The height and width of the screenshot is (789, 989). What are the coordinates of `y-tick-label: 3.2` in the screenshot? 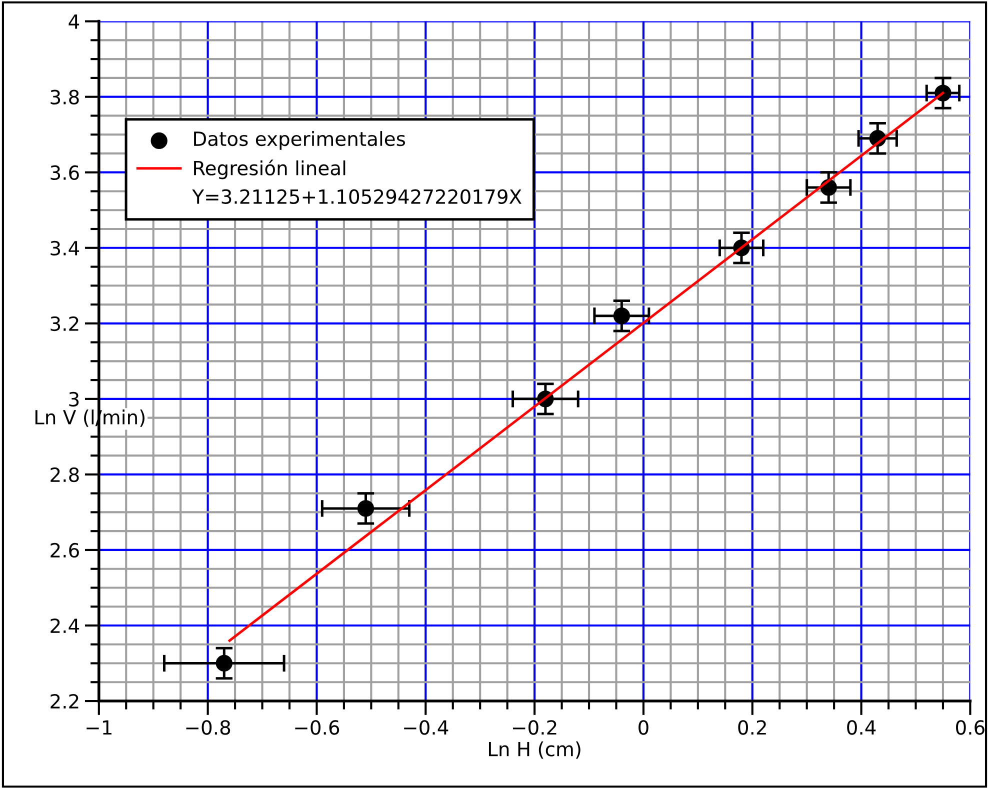 It's located at (64, 324).